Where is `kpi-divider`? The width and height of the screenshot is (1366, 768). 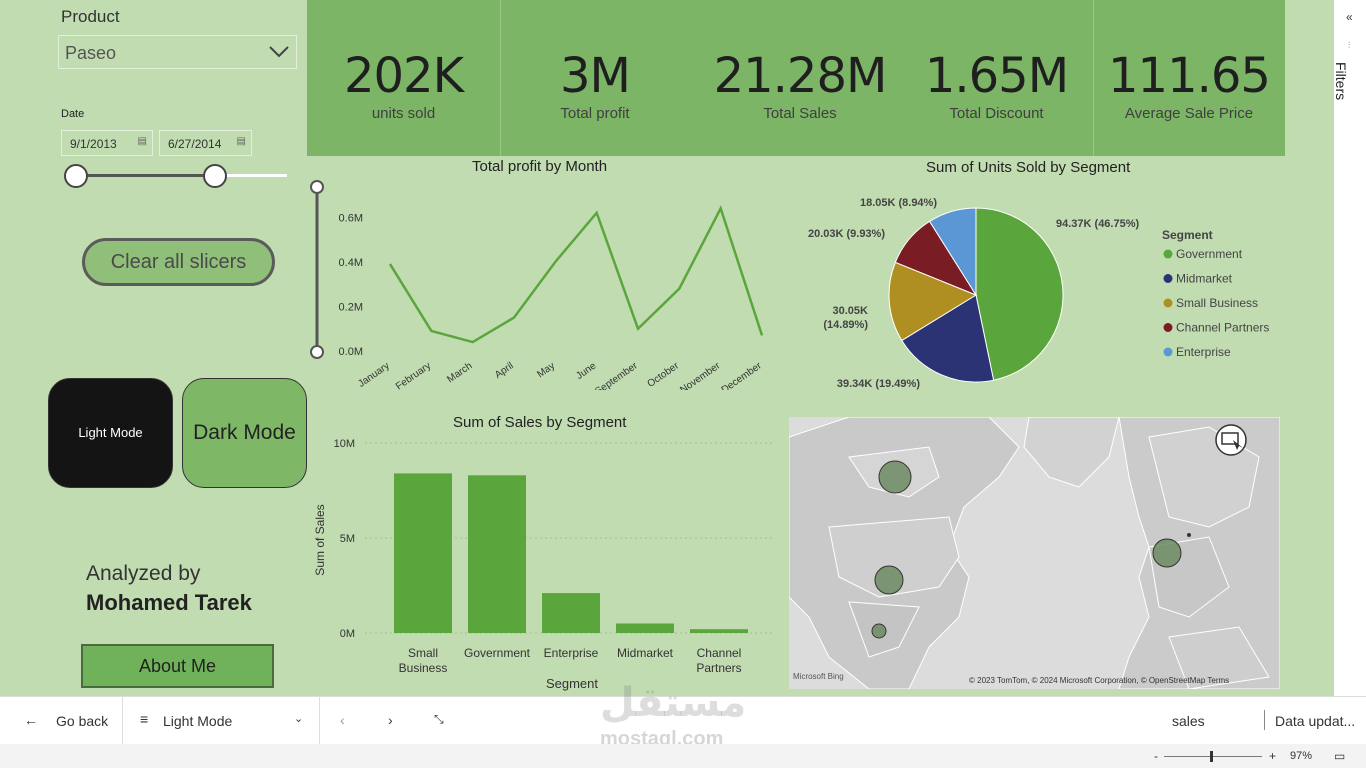
kpi-divider is located at coordinates (500, 78).